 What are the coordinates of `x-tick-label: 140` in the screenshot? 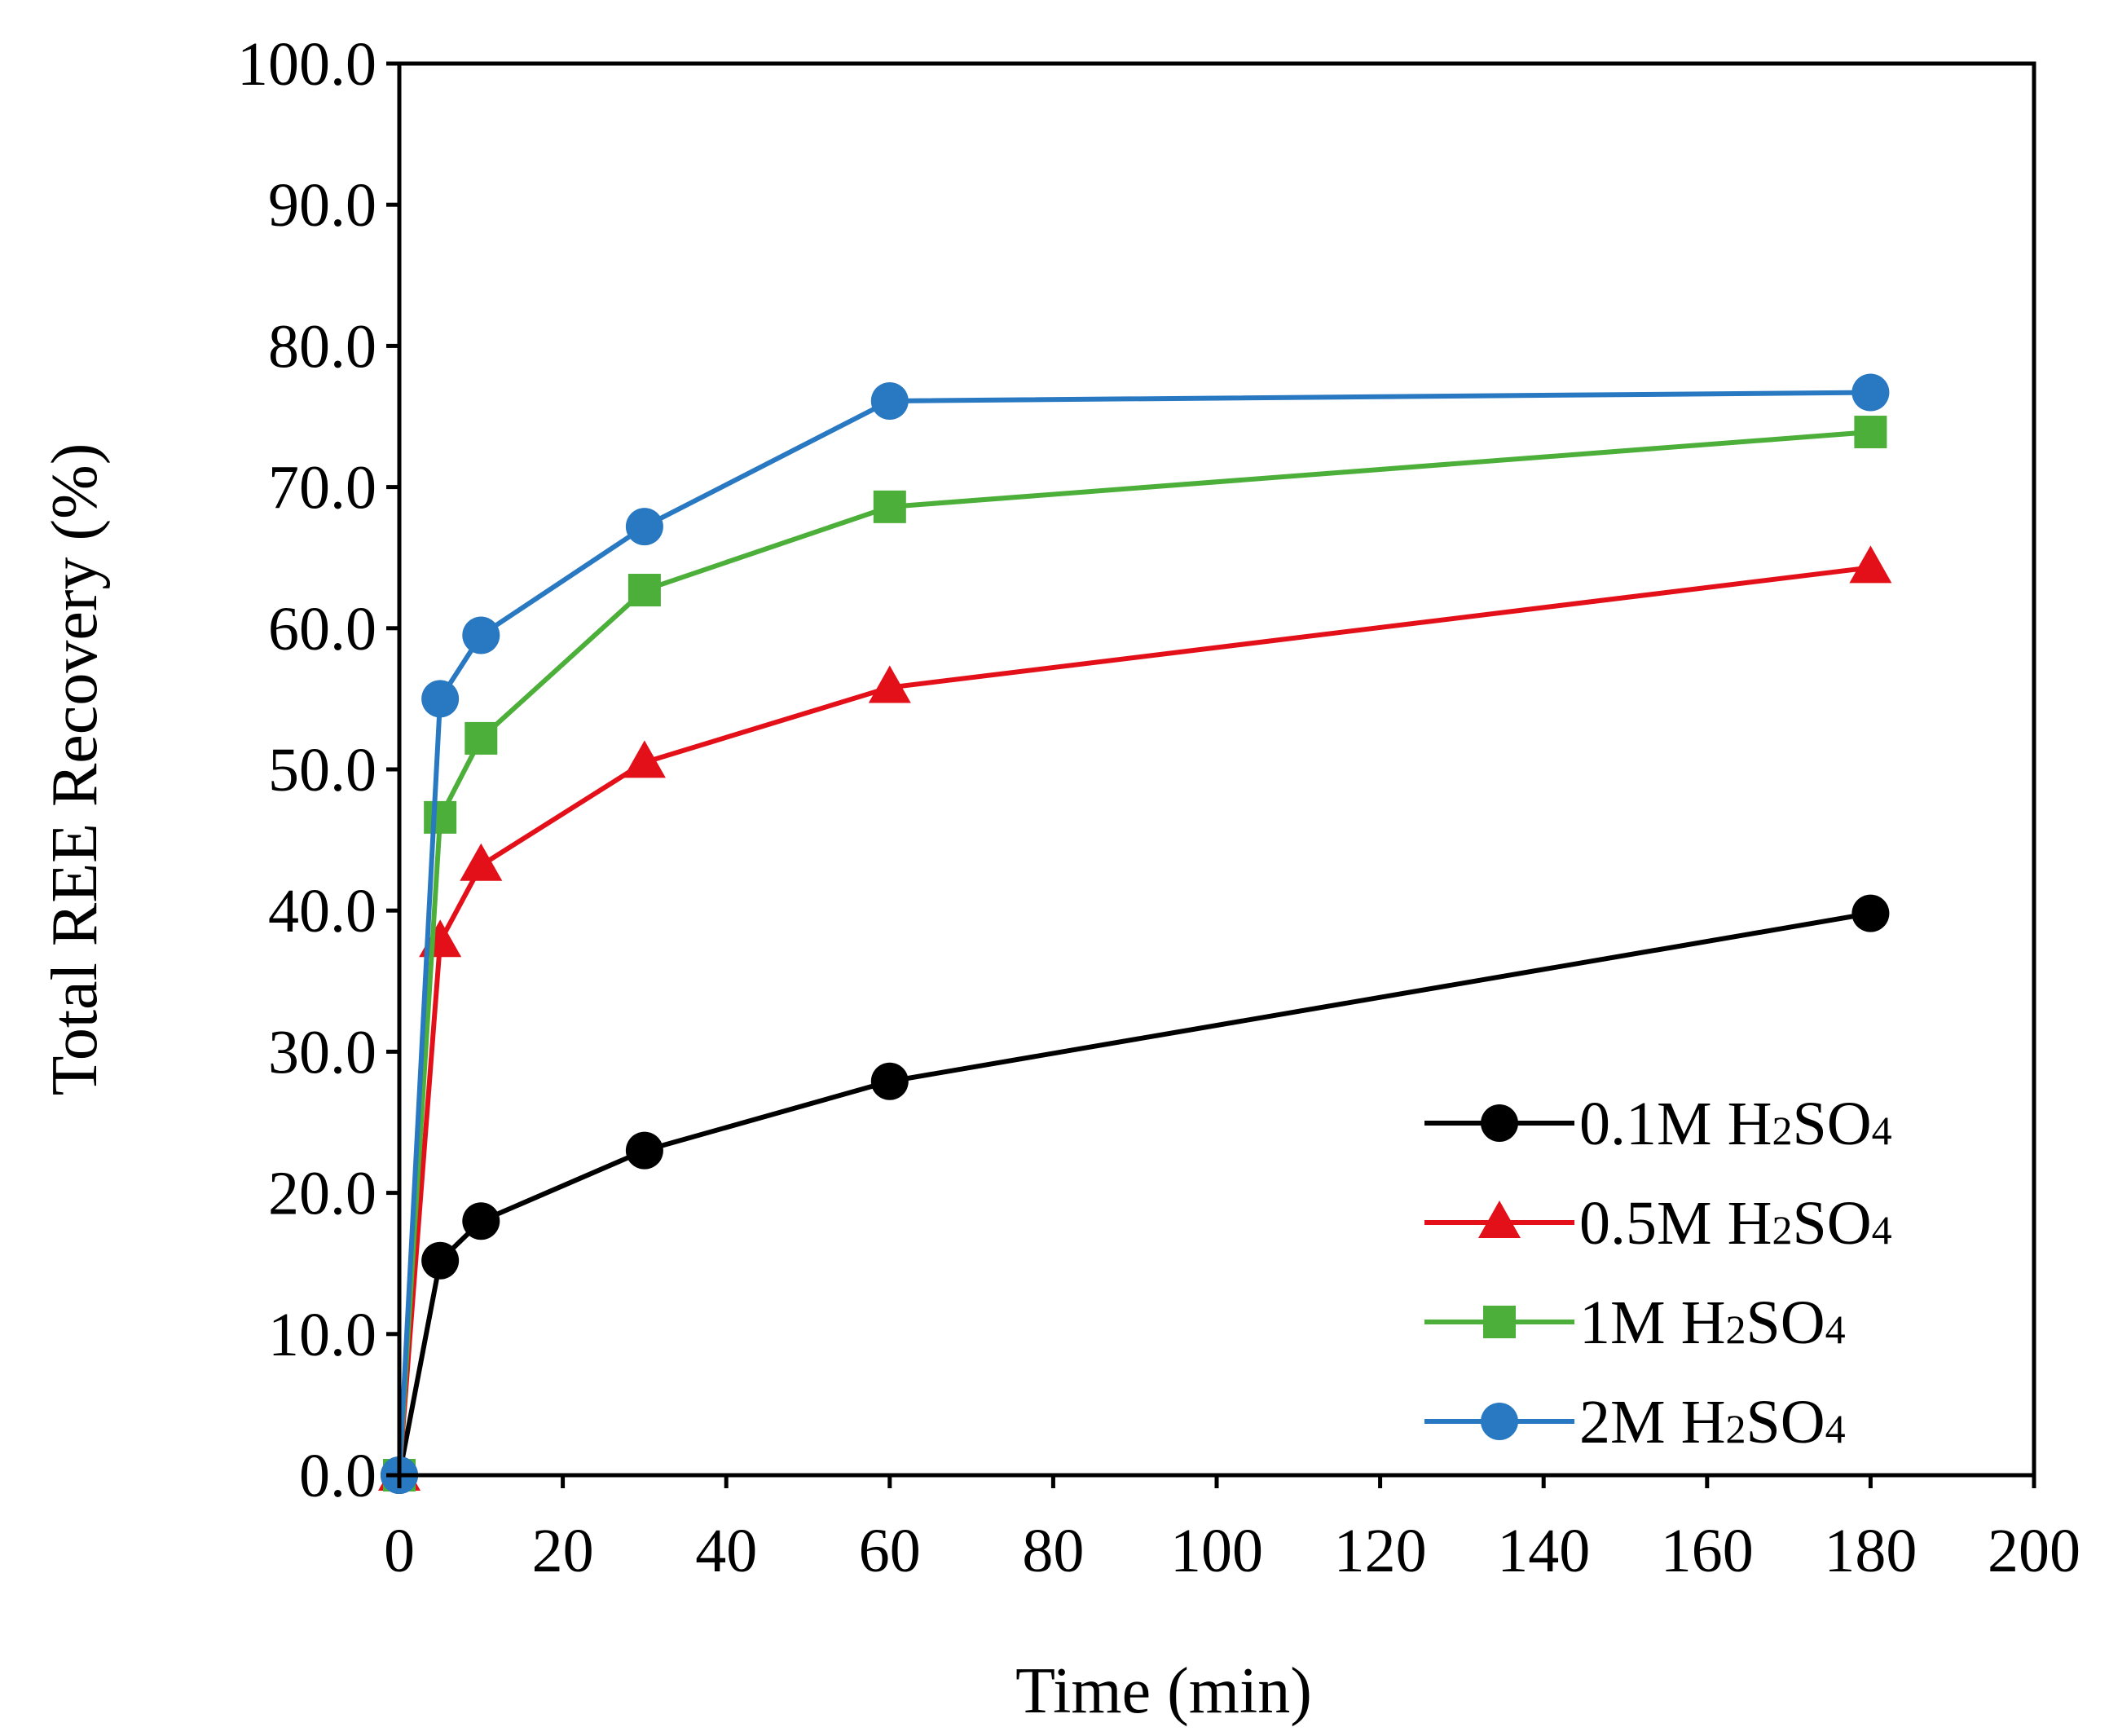 It's located at (1543, 1551).